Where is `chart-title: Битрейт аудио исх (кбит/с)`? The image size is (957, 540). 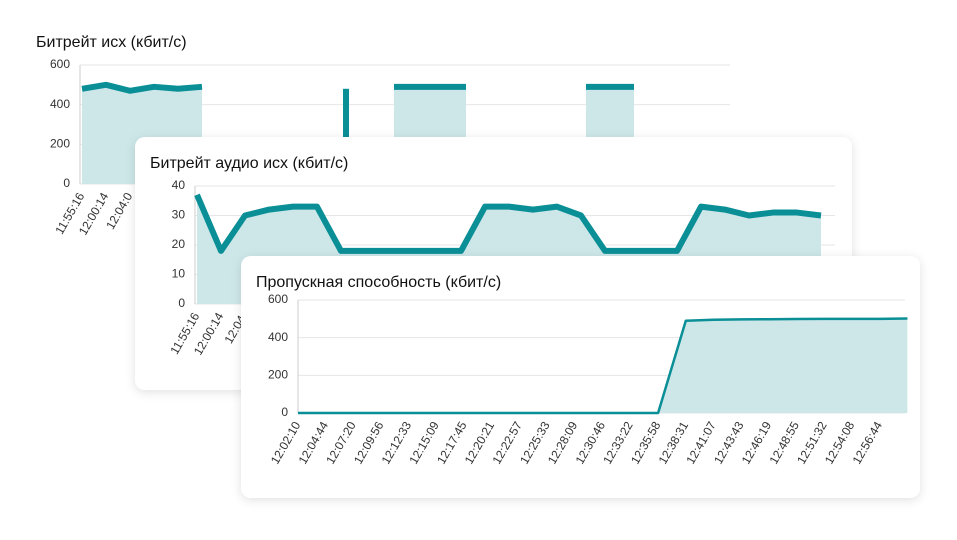 chart-title: Битрейт аудио исх (кбит/с) is located at coordinates (249, 163).